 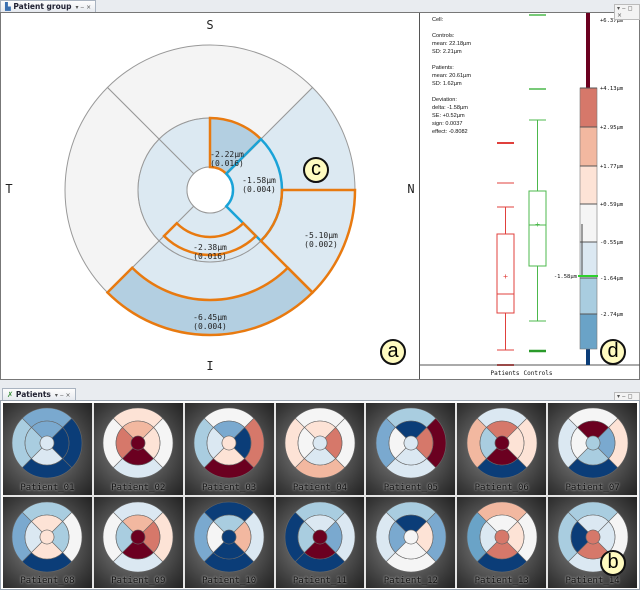 I want to click on cell-p-outer-nasal-lower: (0.002), so click(x=321, y=244).